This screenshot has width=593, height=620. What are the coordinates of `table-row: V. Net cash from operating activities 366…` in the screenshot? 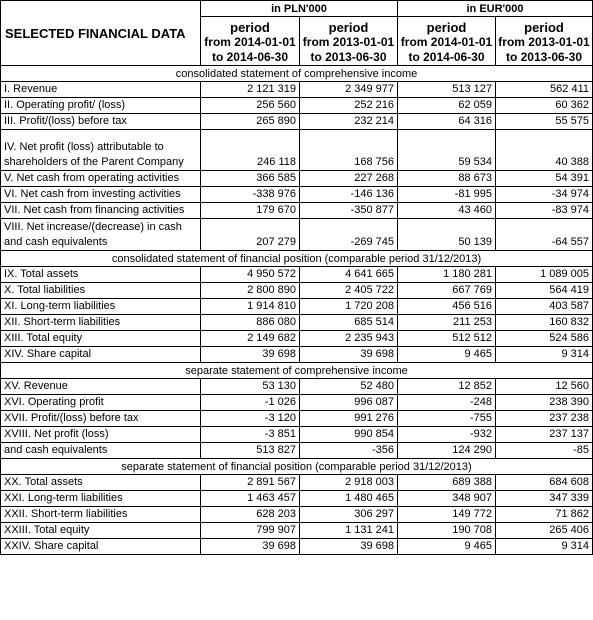 It's located at (296, 178).